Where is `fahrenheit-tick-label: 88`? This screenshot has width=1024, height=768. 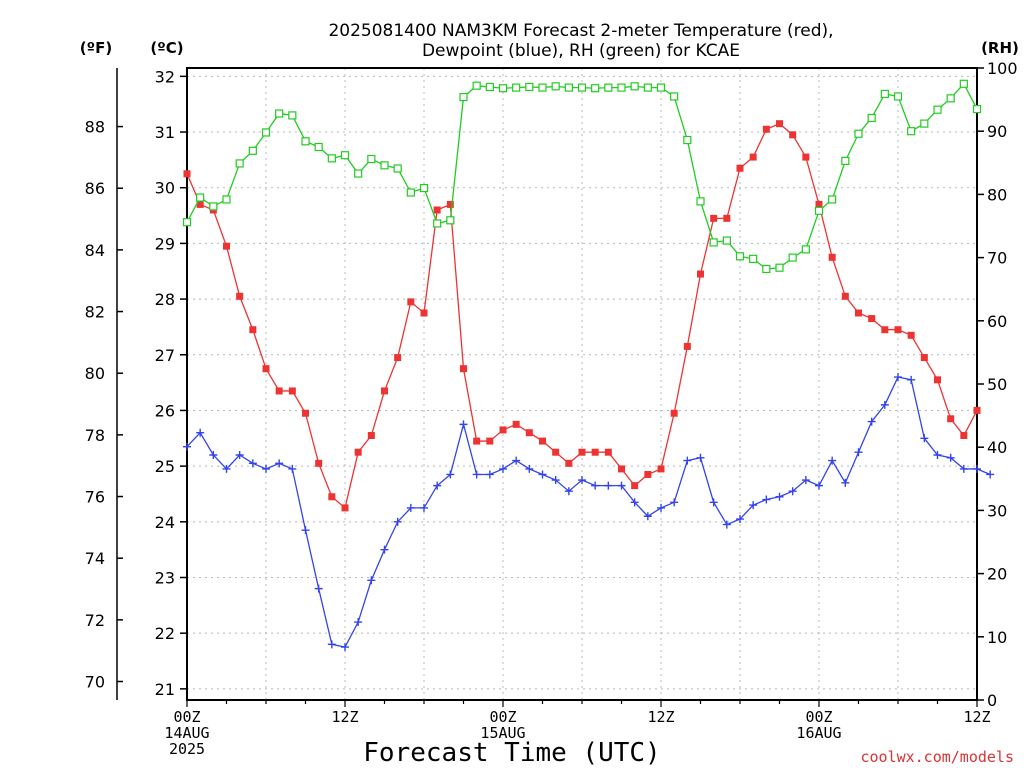 fahrenheit-tick-label: 88 is located at coordinates (95, 127).